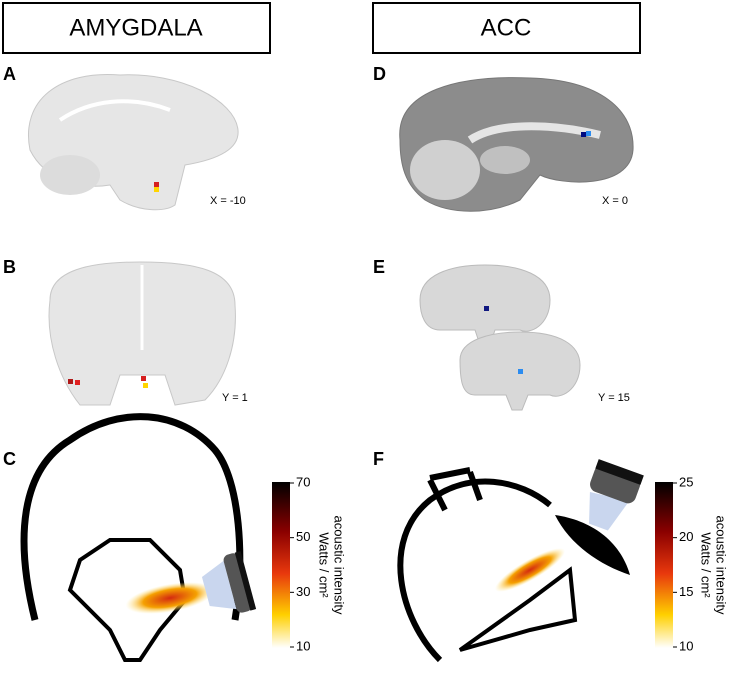 Image resolution: width=736 pixels, height=673 pixels. I want to click on panel-label: D, so click(379, 74).